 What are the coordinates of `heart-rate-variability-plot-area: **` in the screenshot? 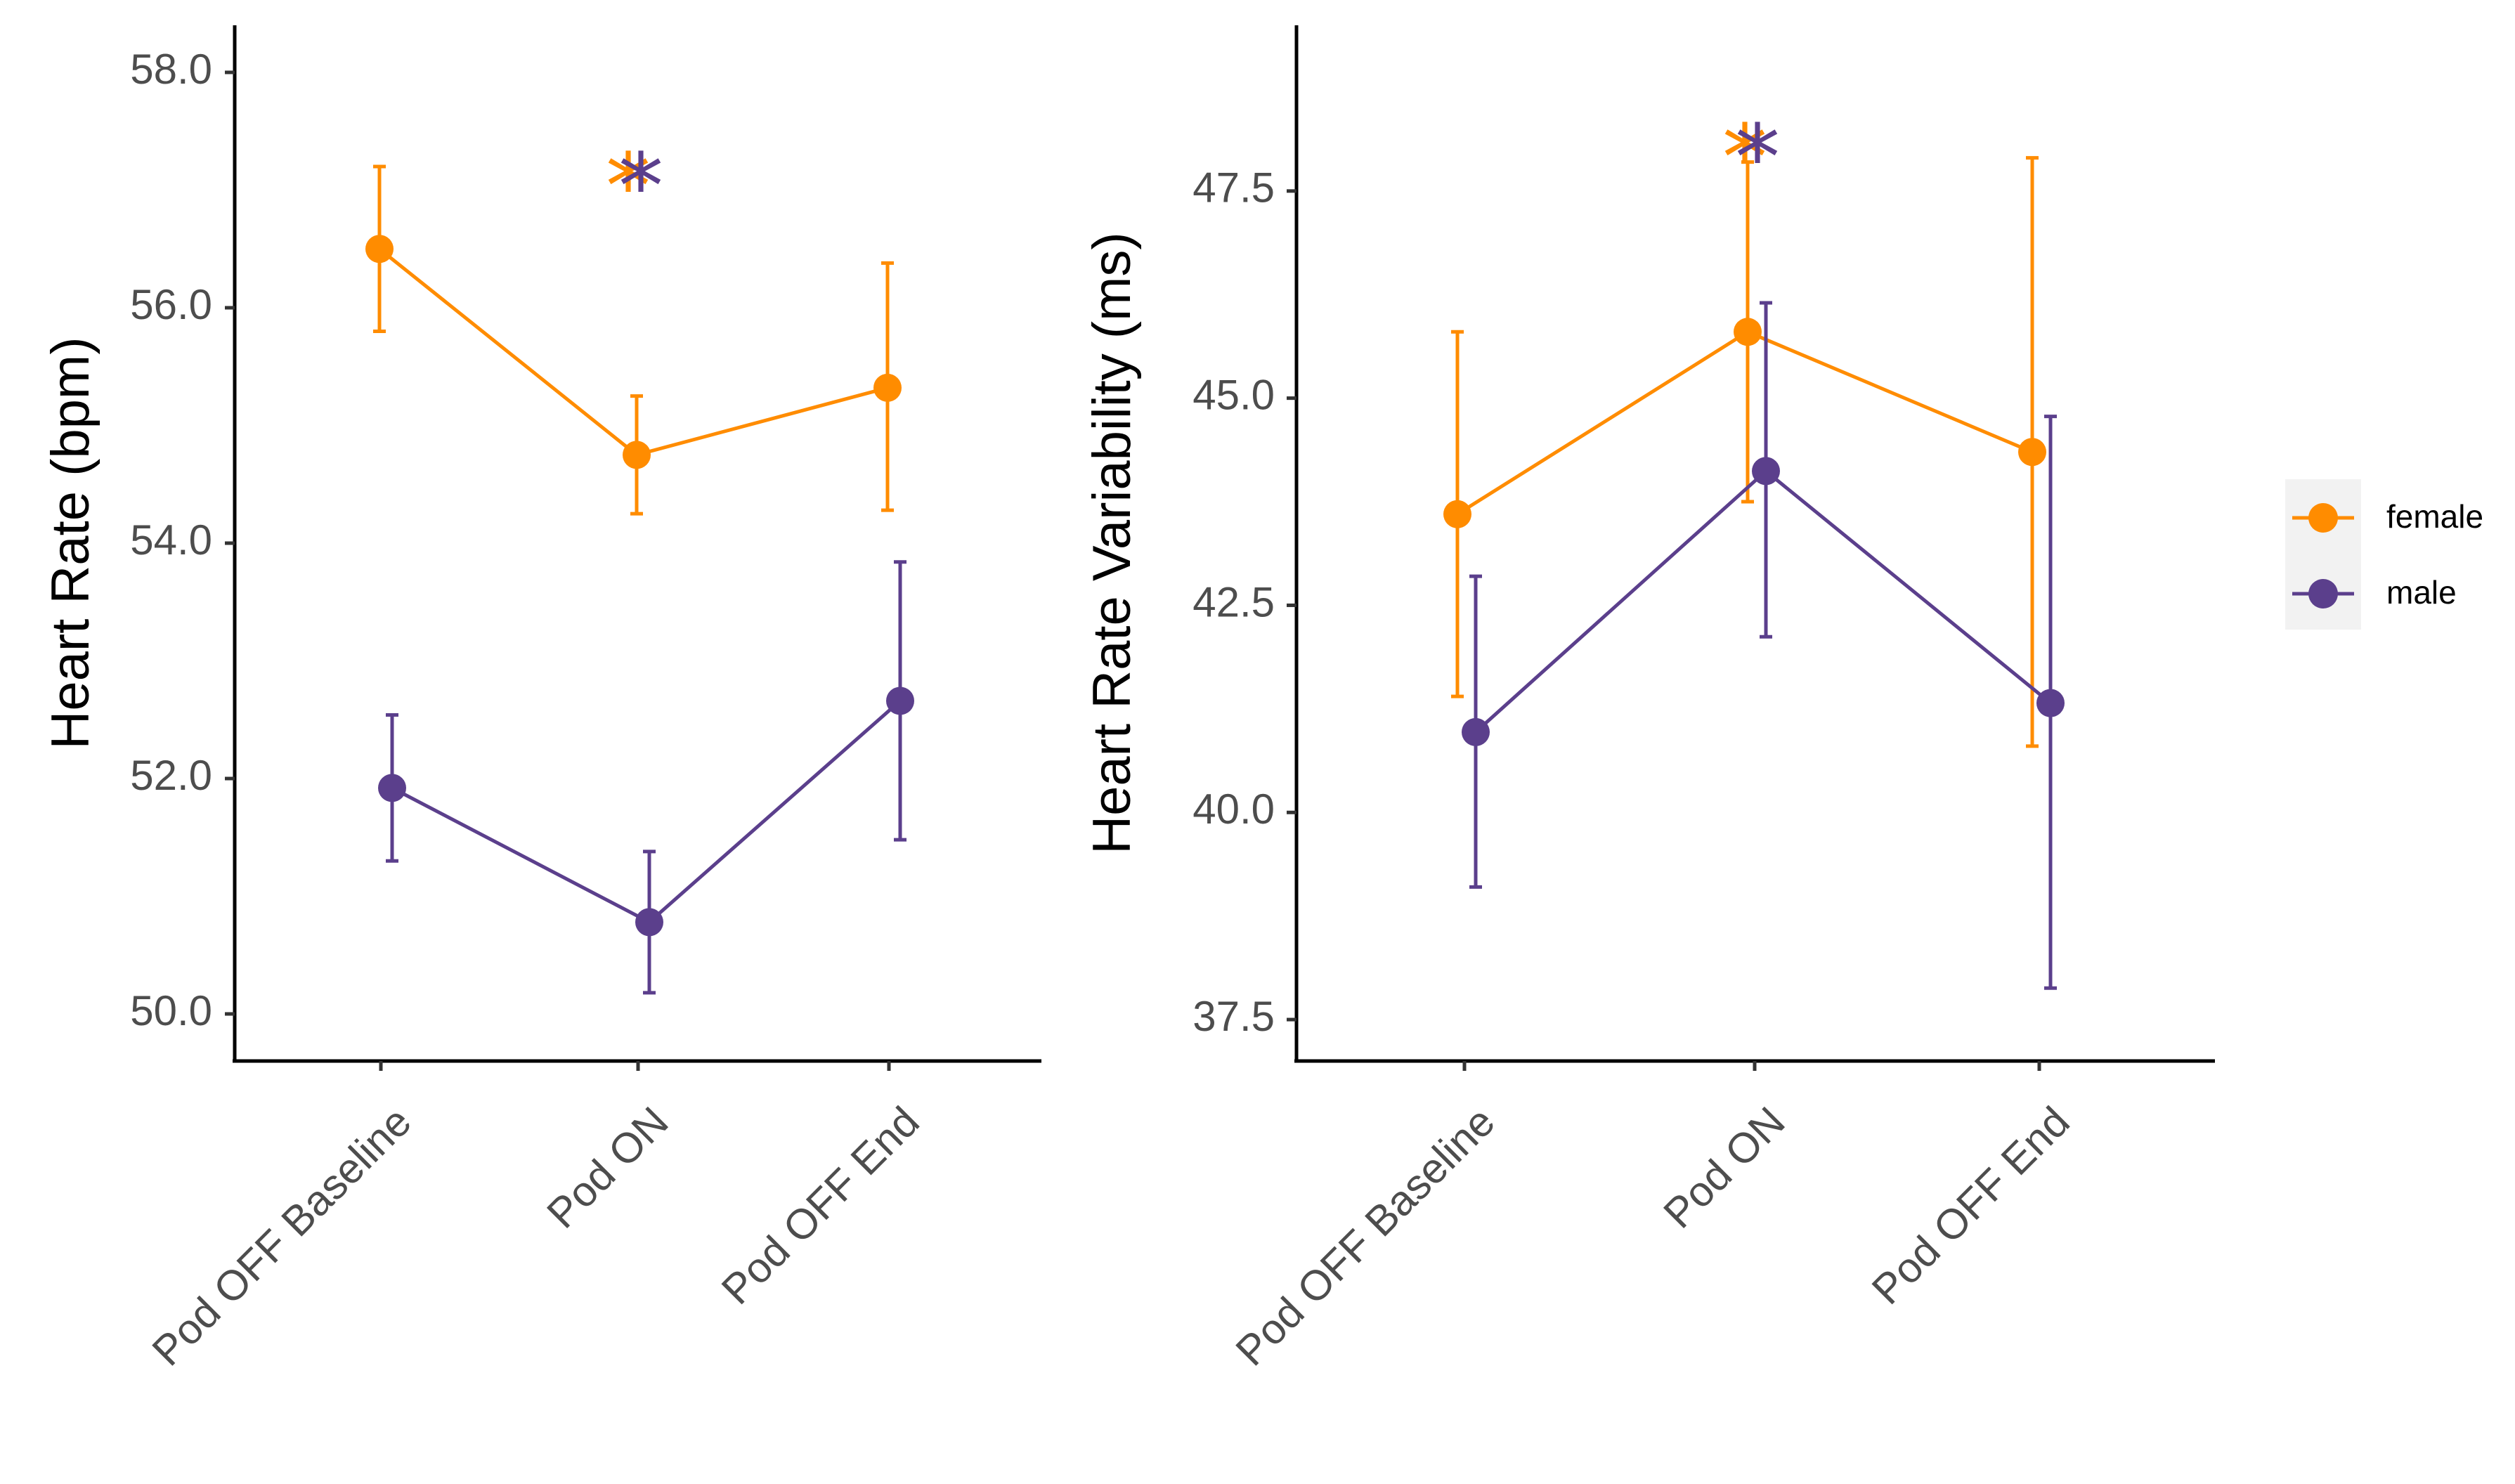 It's located at (1754, 548).